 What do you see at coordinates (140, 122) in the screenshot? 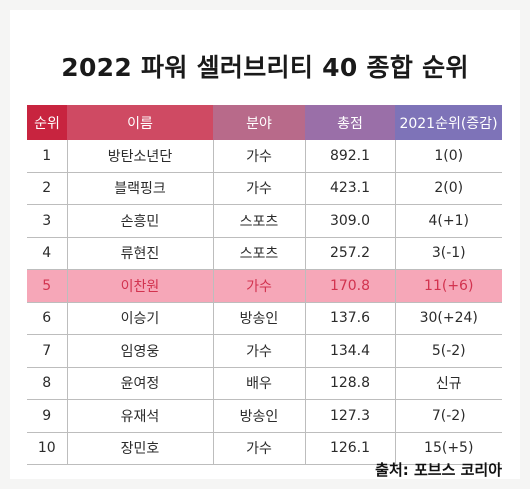
I see `header-name: 이름` at bounding box center [140, 122].